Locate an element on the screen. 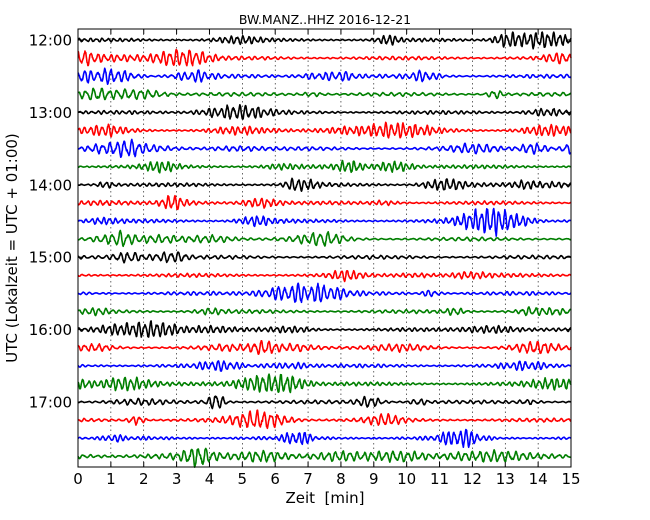 Image resolution: width=650 pixels, height=520 pixels. x-tick-label: 15 is located at coordinates (570, 479).